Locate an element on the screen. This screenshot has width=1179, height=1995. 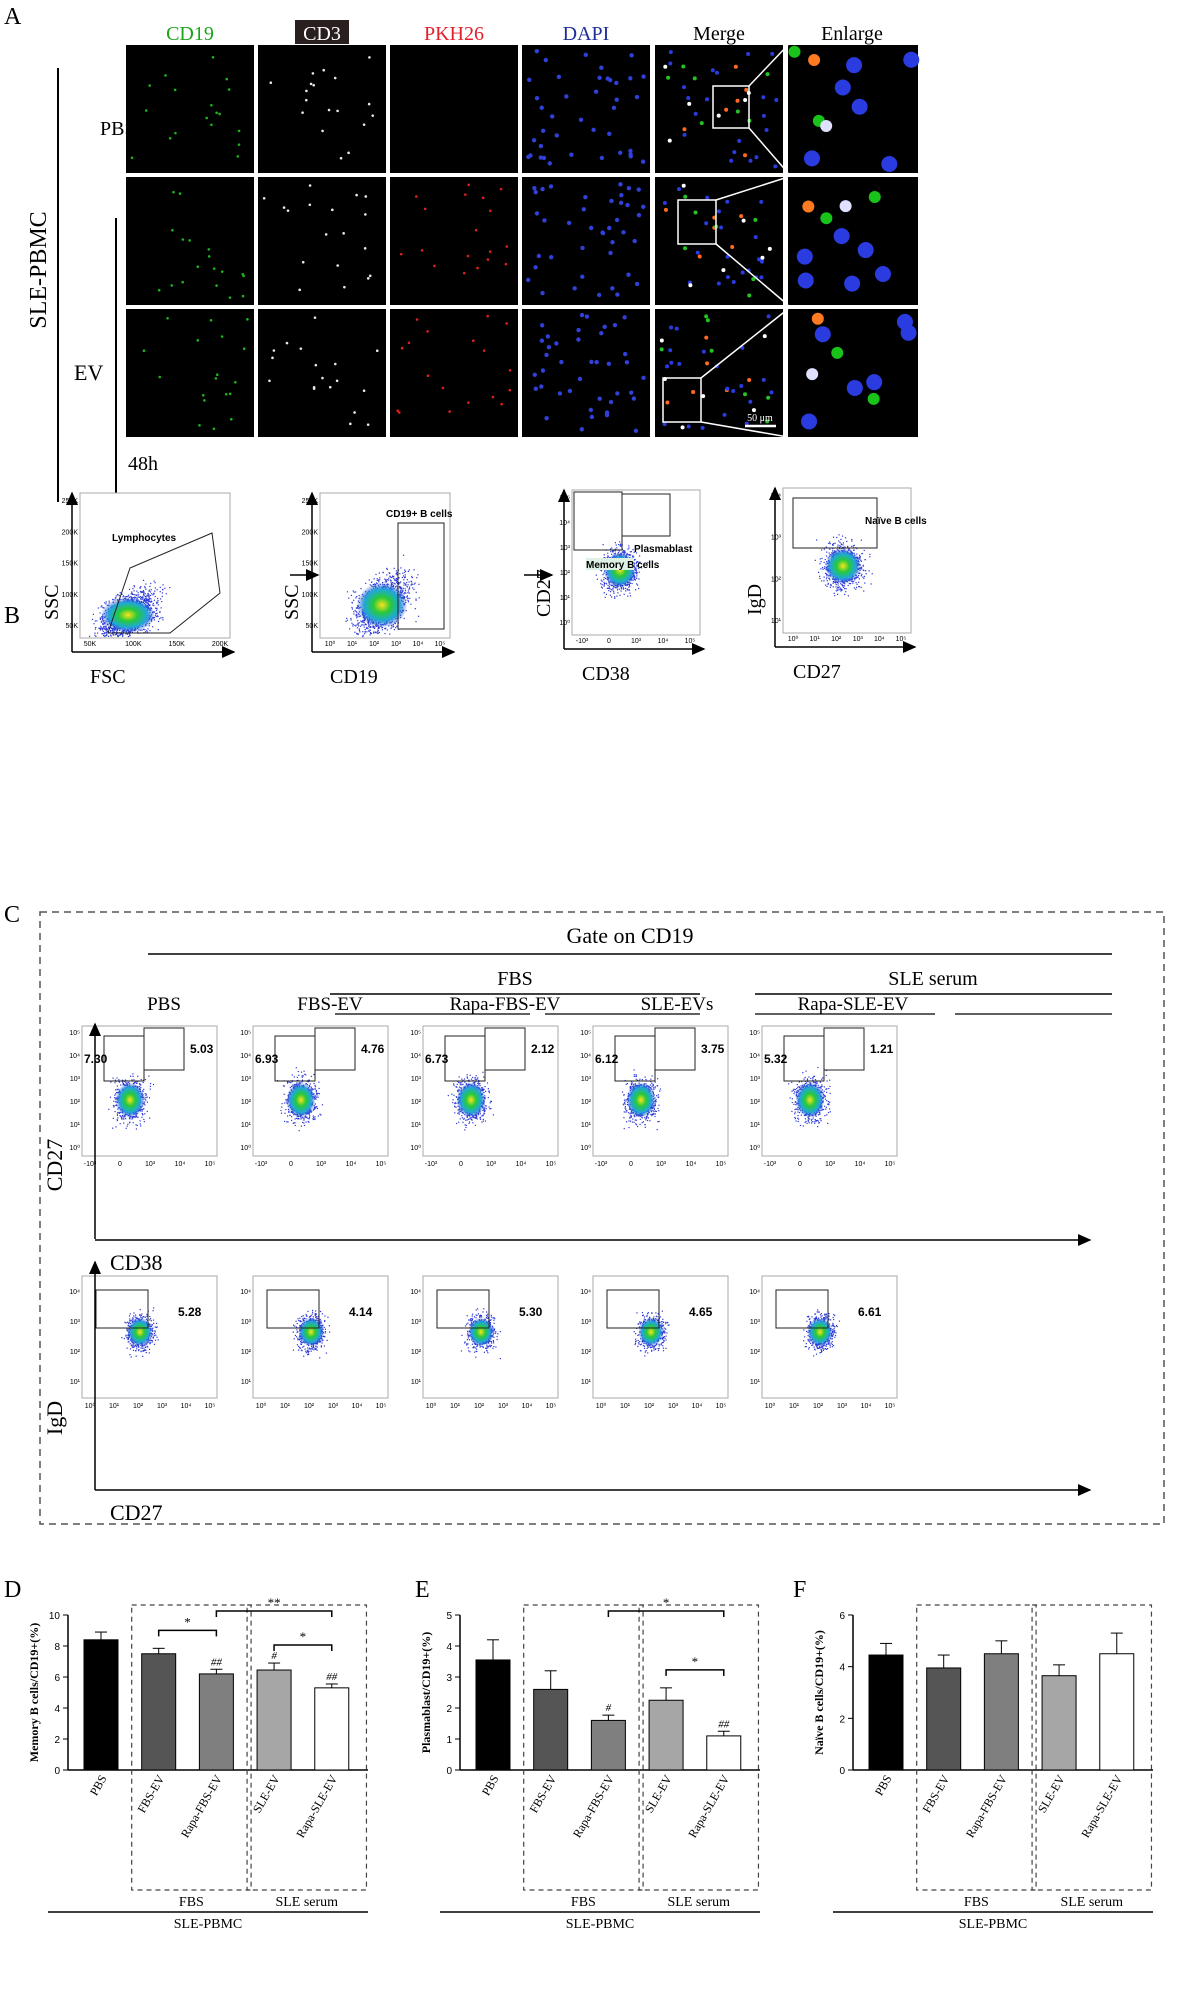
x-axis-label: CD19 is located at coordinates (354, 677).